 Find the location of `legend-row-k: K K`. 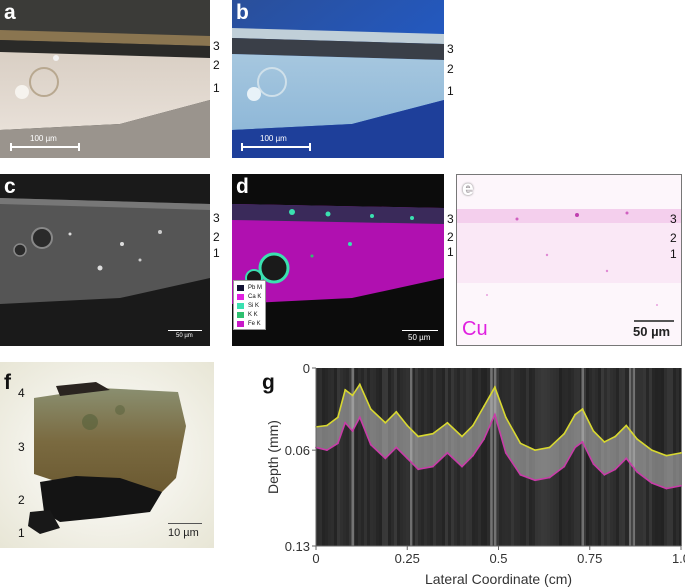

legend-row-k: K K is located at coordinates (249, 314).